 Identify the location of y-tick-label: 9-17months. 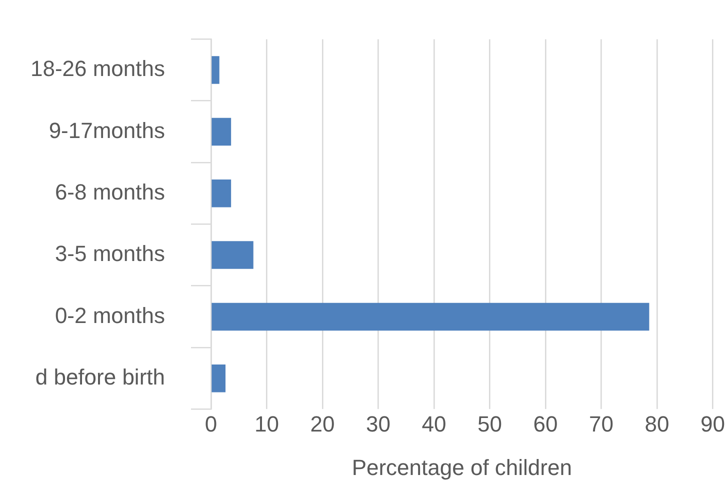
(106, 130).